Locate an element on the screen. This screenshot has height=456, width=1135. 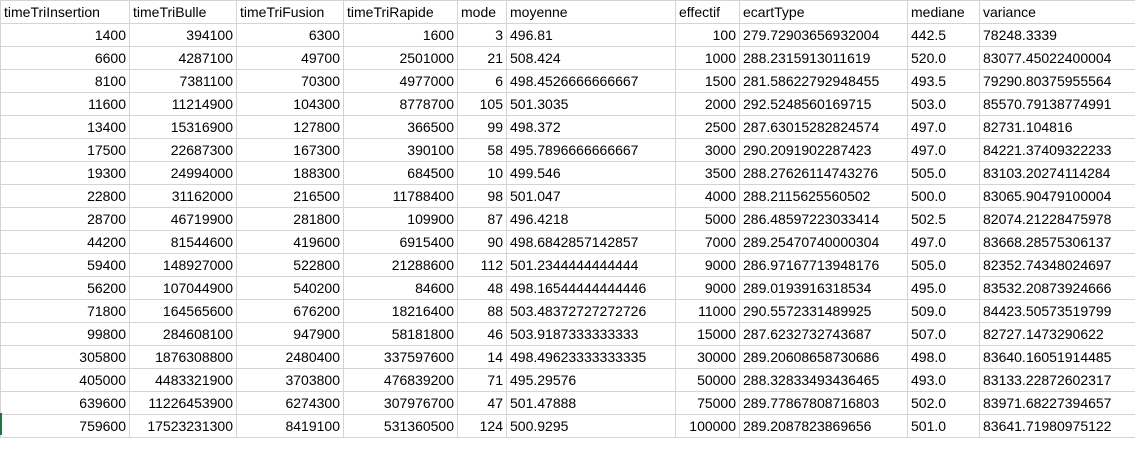
cell-ecartType: 292.5248560169715 is located at coordinates (823, 104).